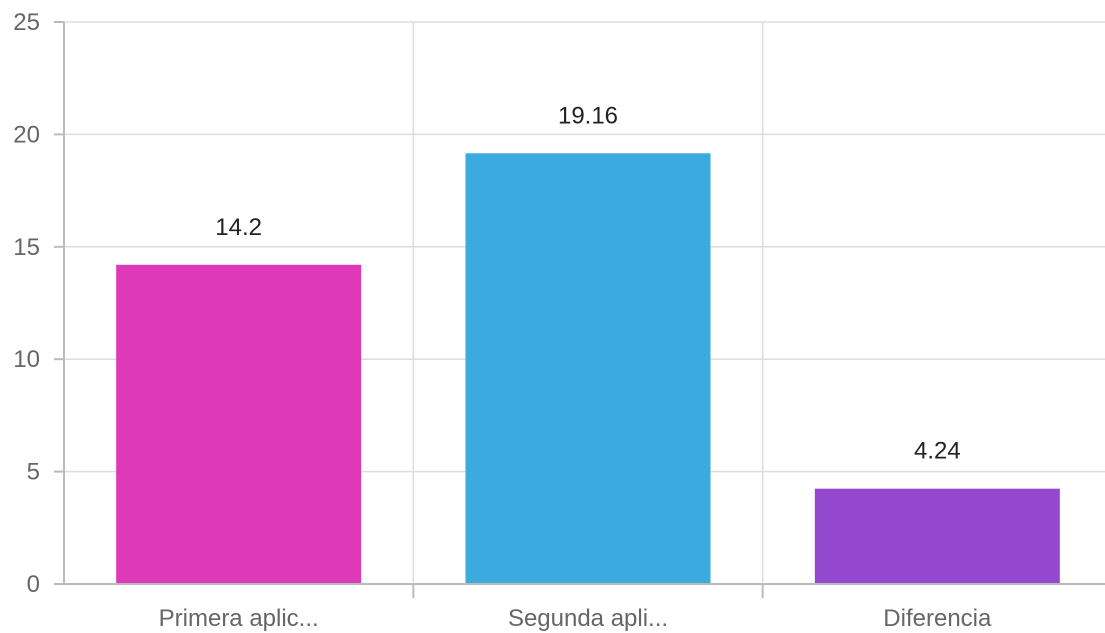 This screenshot has width=1105, height=633. Describe the element at coordinates (33, 584) in the screenshot. I see `y-tick-label: 0` at that location.